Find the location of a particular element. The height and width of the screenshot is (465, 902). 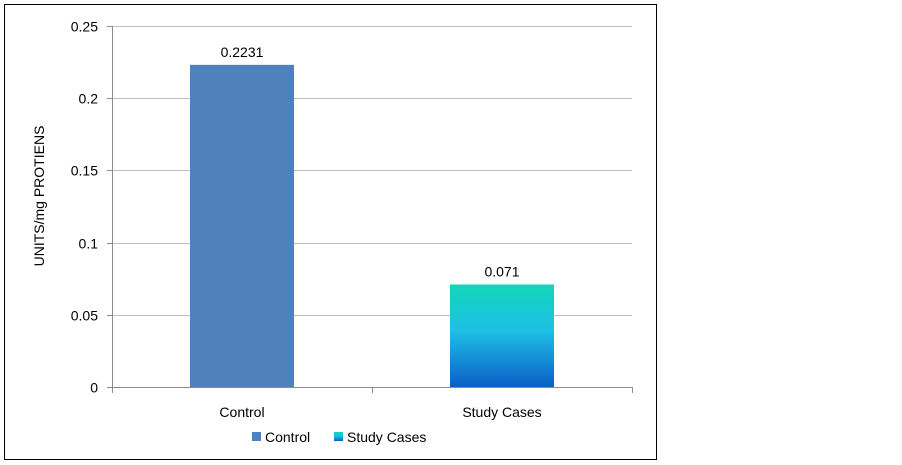

x-category-label: Study Cases is located at coordinates (501, 412).